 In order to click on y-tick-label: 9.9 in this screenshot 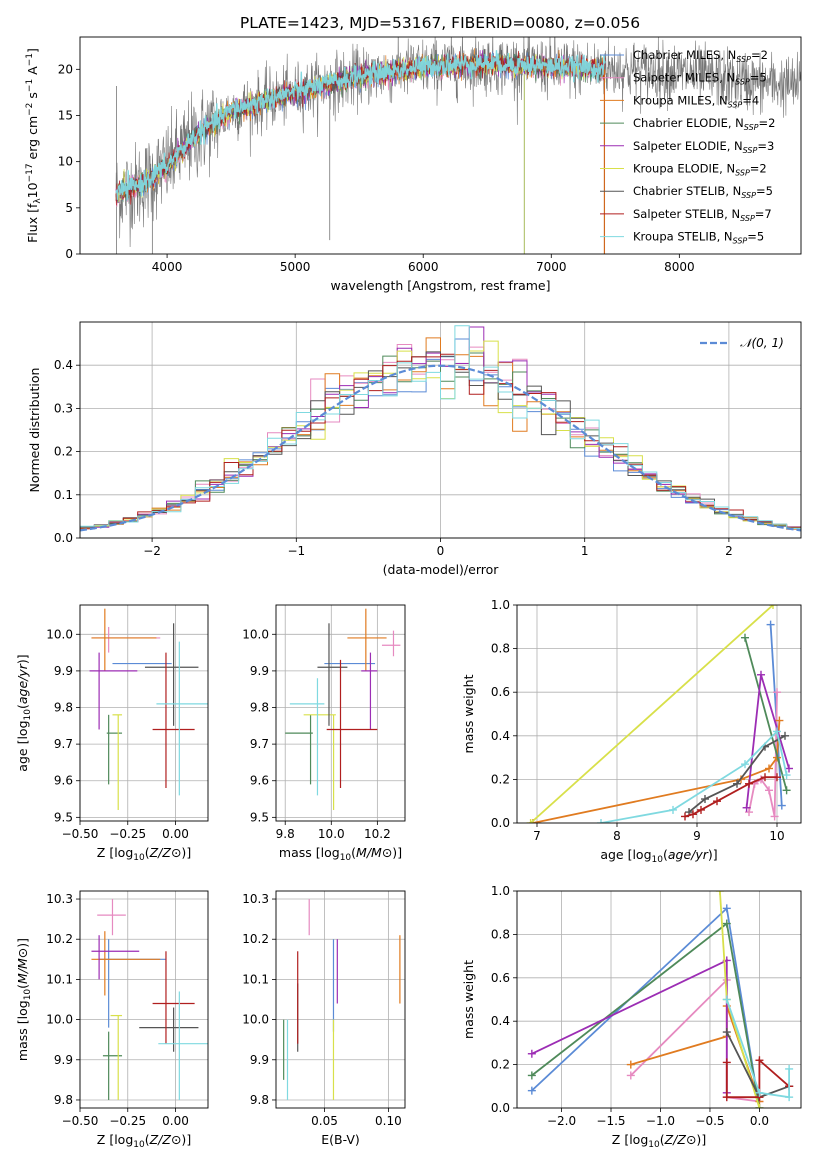, I will do `click(259, 671)`.